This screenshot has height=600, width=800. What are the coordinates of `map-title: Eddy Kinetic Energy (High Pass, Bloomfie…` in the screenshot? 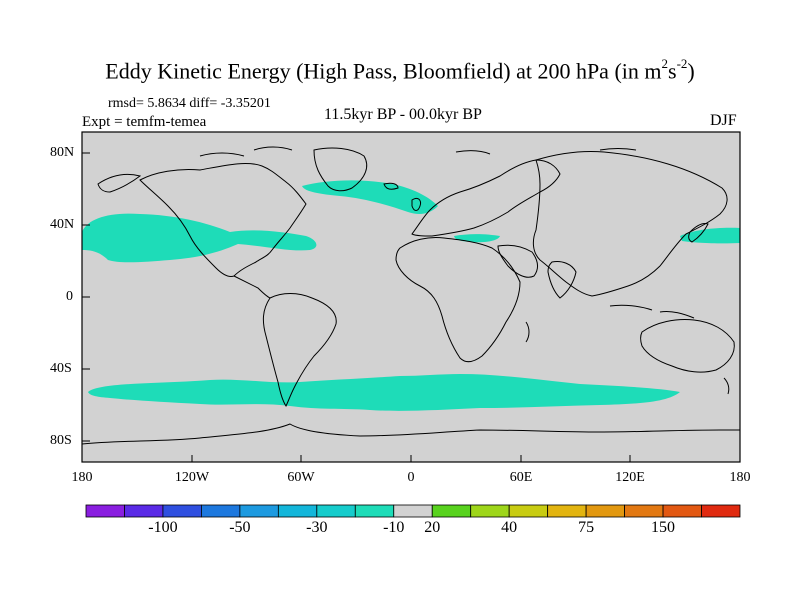 It's located at (400, 70).